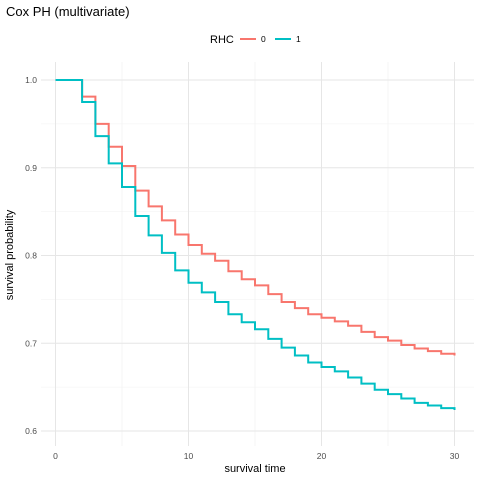 Image resolution: width=480 pixels, height=480 pixels. What do you see at coordinates (68, 11) in the screenshot?
I see `chart-title: Cox PH (multivariate)` at bounding box center [68, 11].